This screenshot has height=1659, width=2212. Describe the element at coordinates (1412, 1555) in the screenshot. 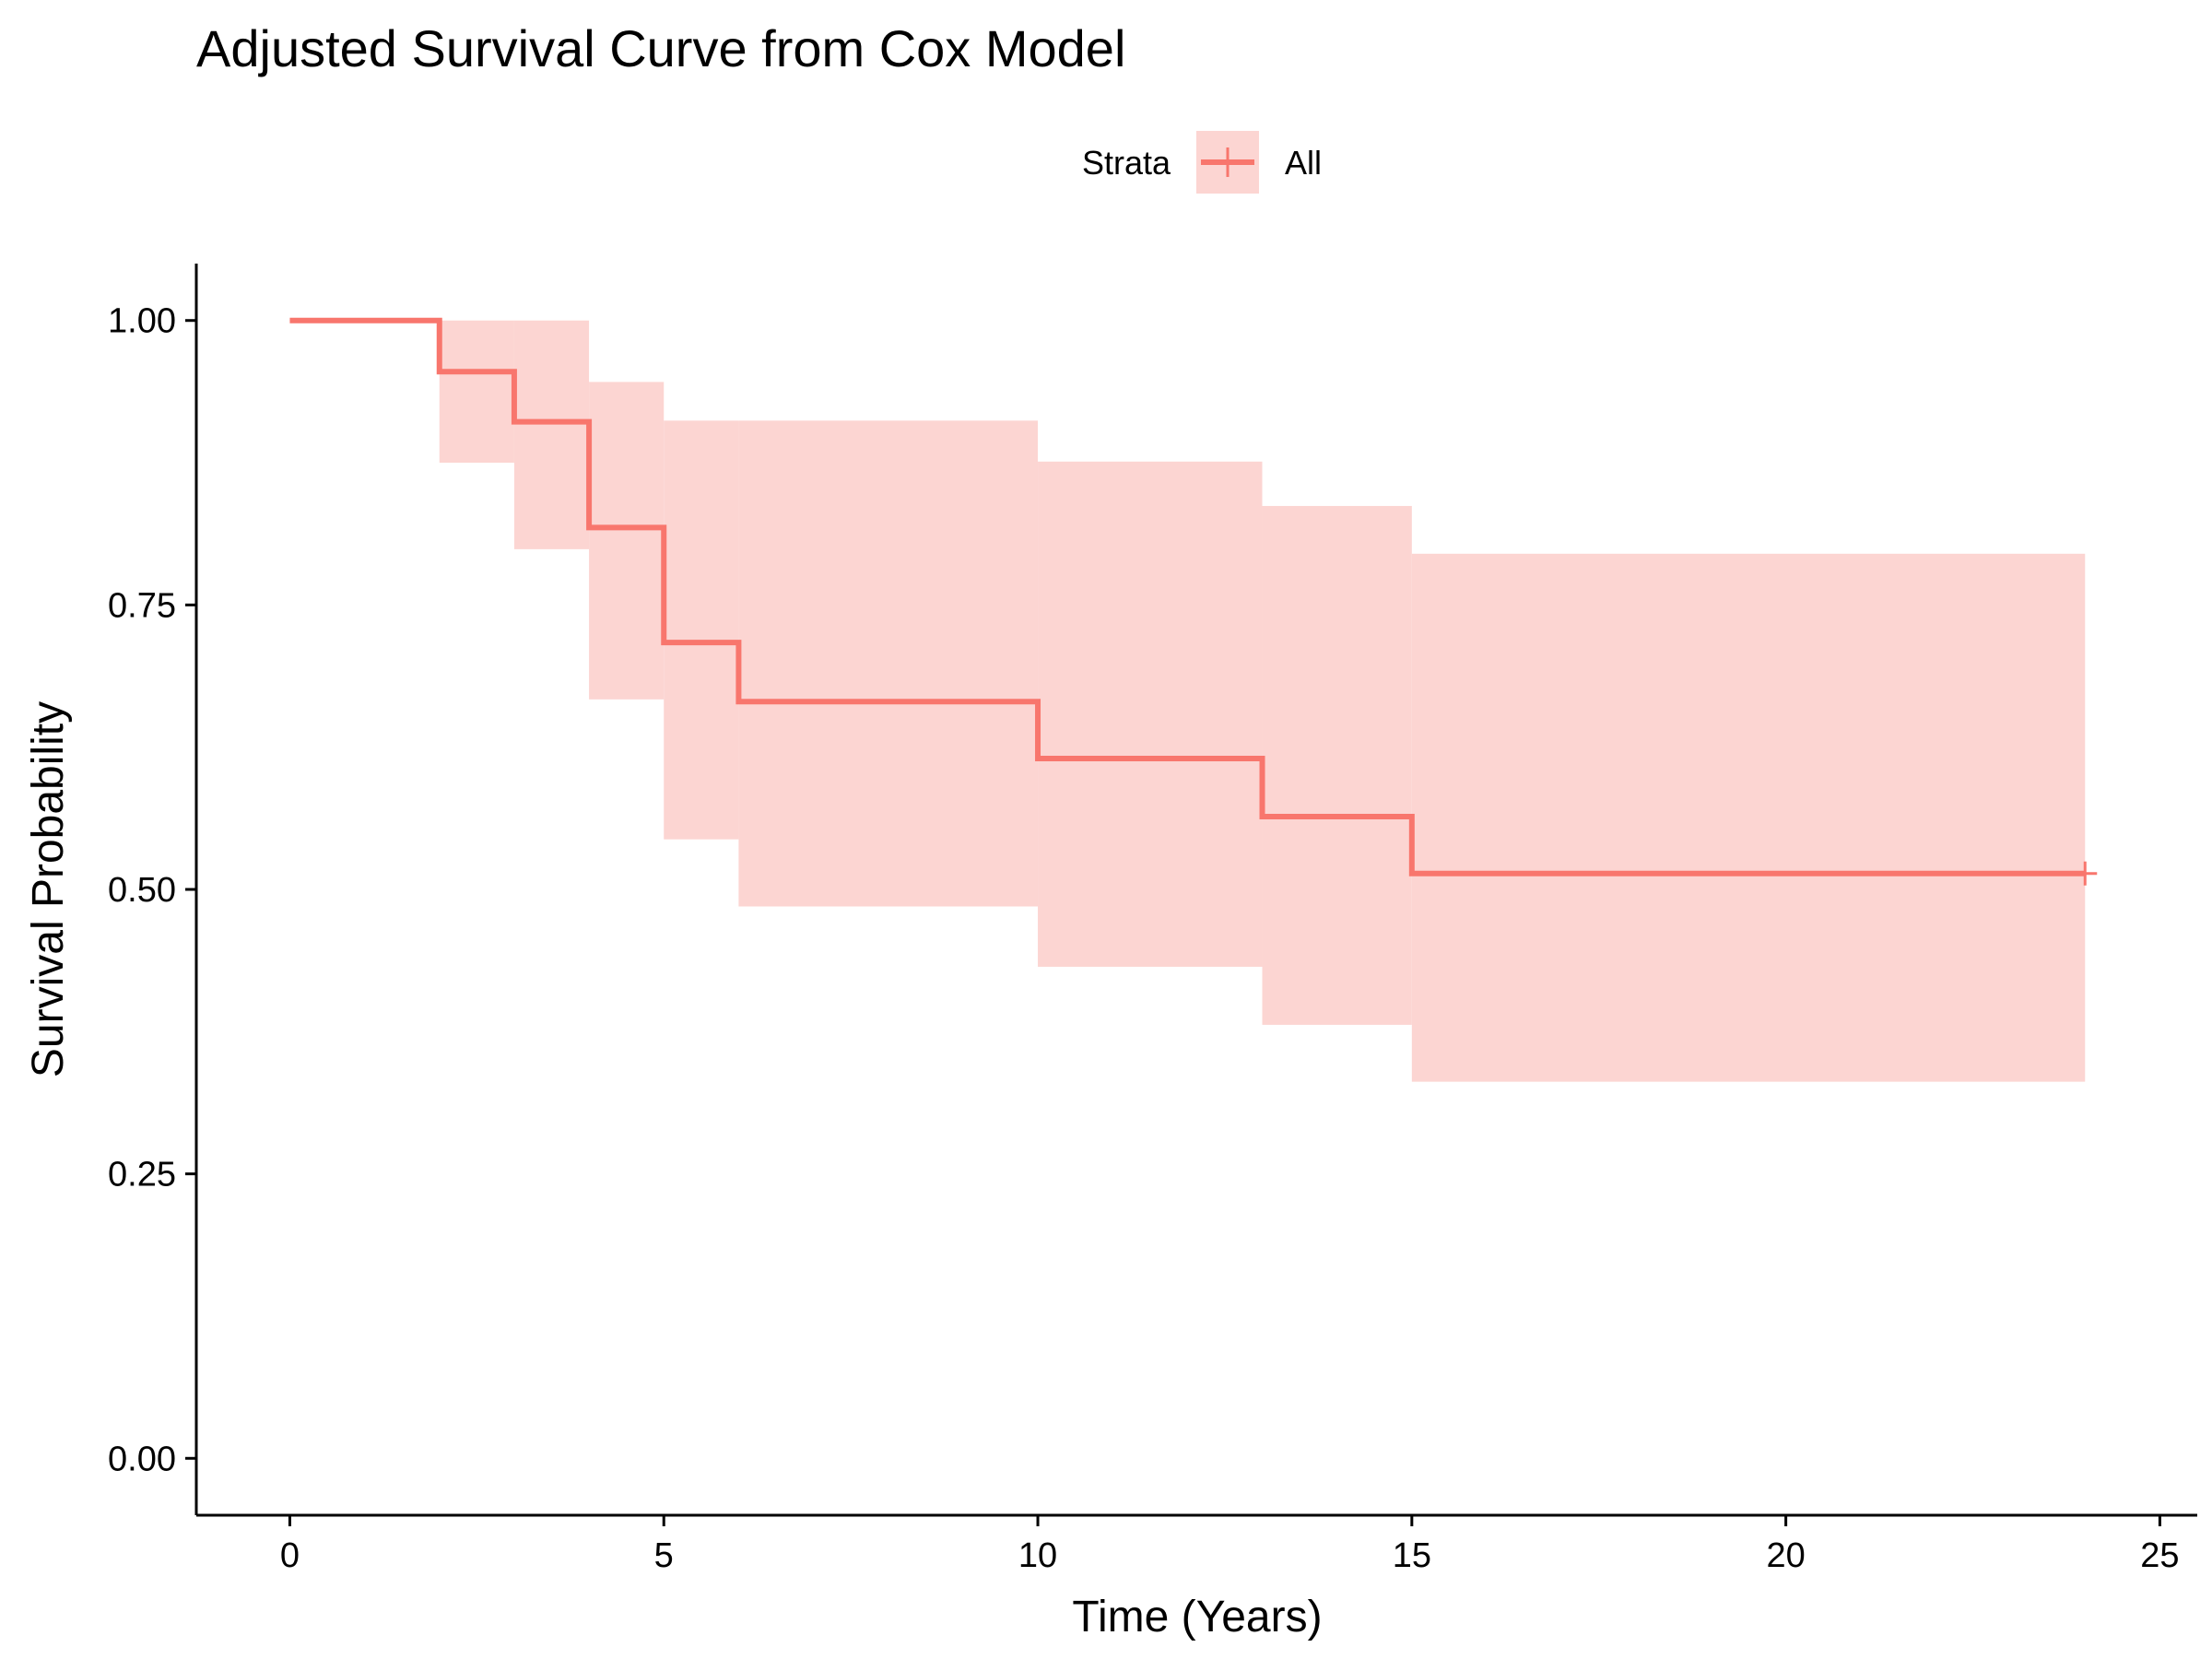

I see `x-tick-label: 15` at that location.